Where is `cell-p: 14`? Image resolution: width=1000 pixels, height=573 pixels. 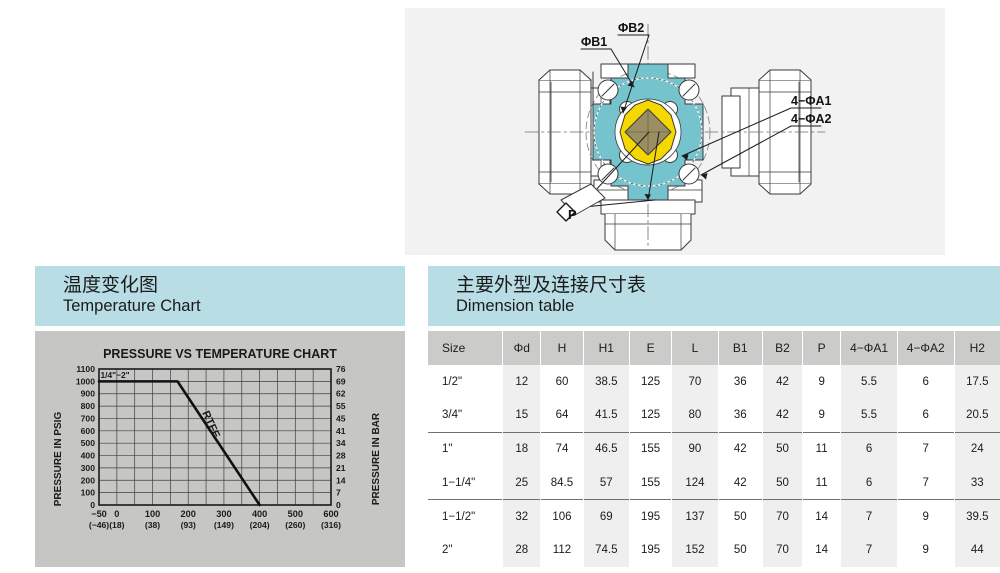 cell-p: 14 is located at coordinates (822, 516).